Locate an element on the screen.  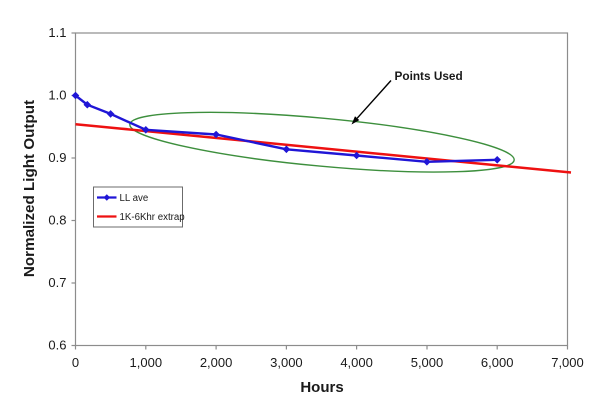
svg-text: 1.0 is located at coordinates (57, 95).